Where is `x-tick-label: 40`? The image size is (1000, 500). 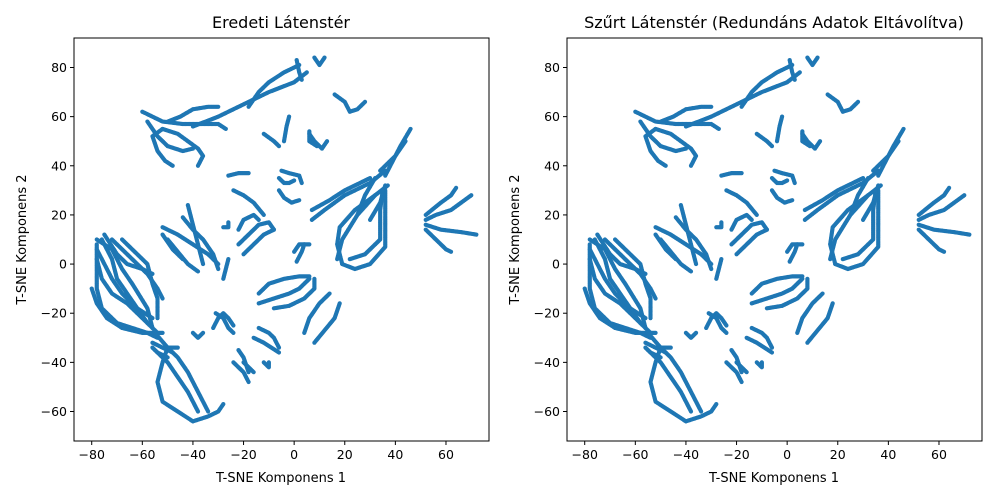 x-tick-label: 40 is located at coordinates (395, 454).